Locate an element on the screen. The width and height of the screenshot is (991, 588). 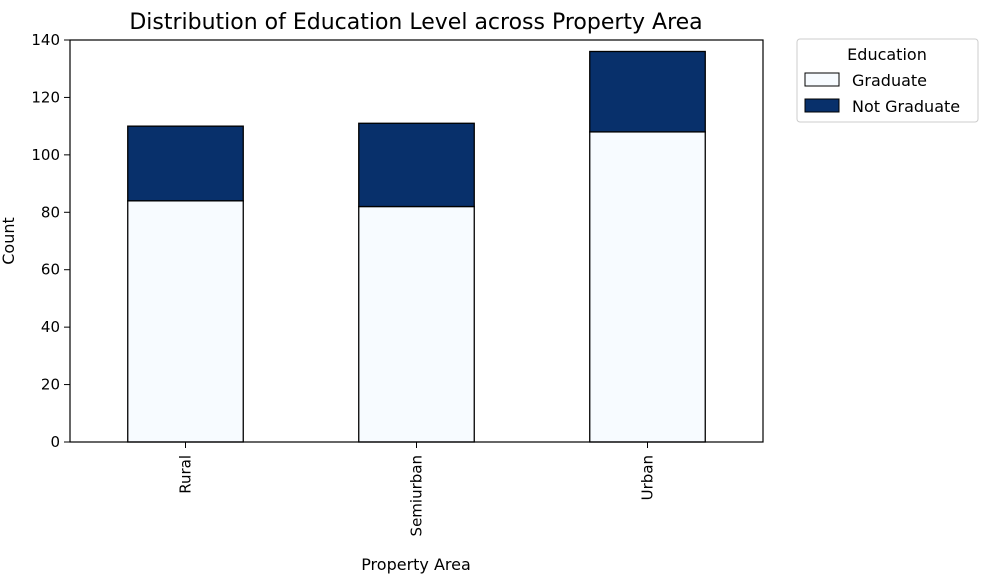
y-axis-label: Count is located at coordinates (9, 241).